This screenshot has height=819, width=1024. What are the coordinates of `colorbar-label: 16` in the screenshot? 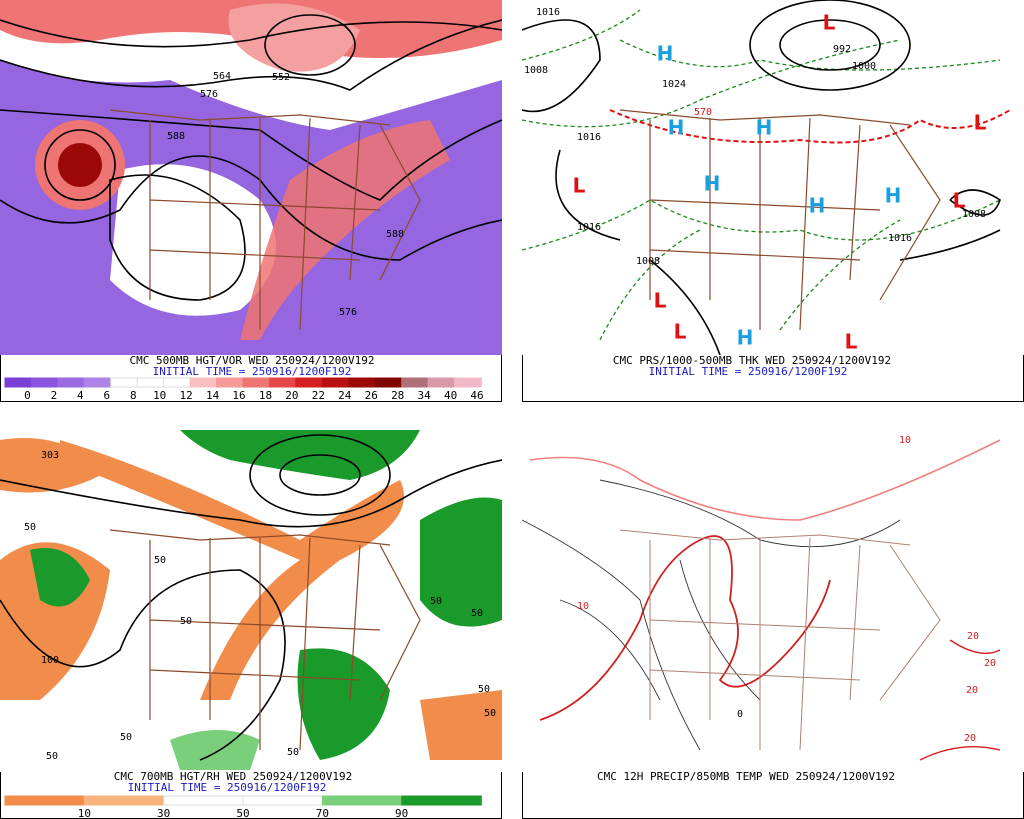 It's located at (238, 395).